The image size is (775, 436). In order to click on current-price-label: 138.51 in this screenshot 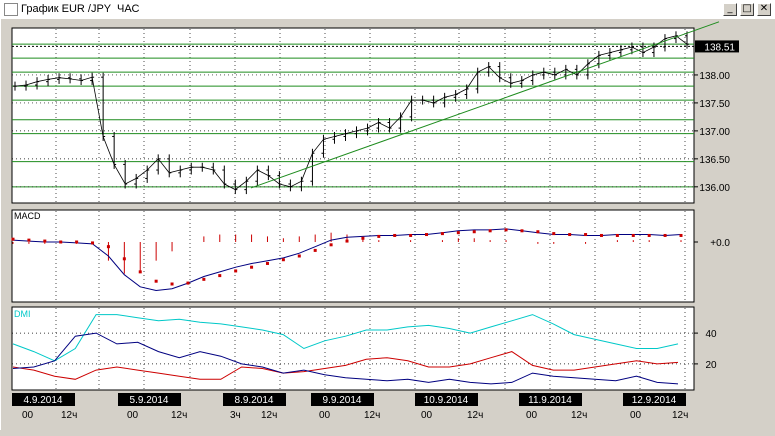, I will do `click(719, 47)`.